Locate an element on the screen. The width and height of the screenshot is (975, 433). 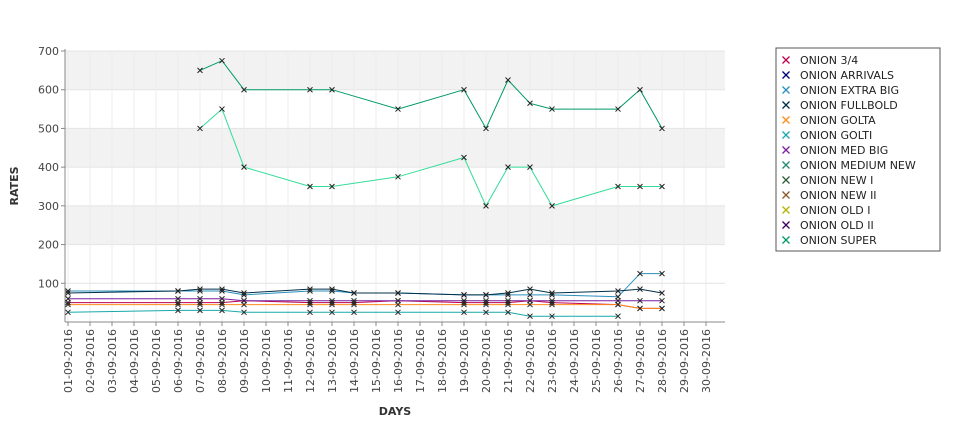
y-axis-label: RATES is located at coordinates (14, 185).